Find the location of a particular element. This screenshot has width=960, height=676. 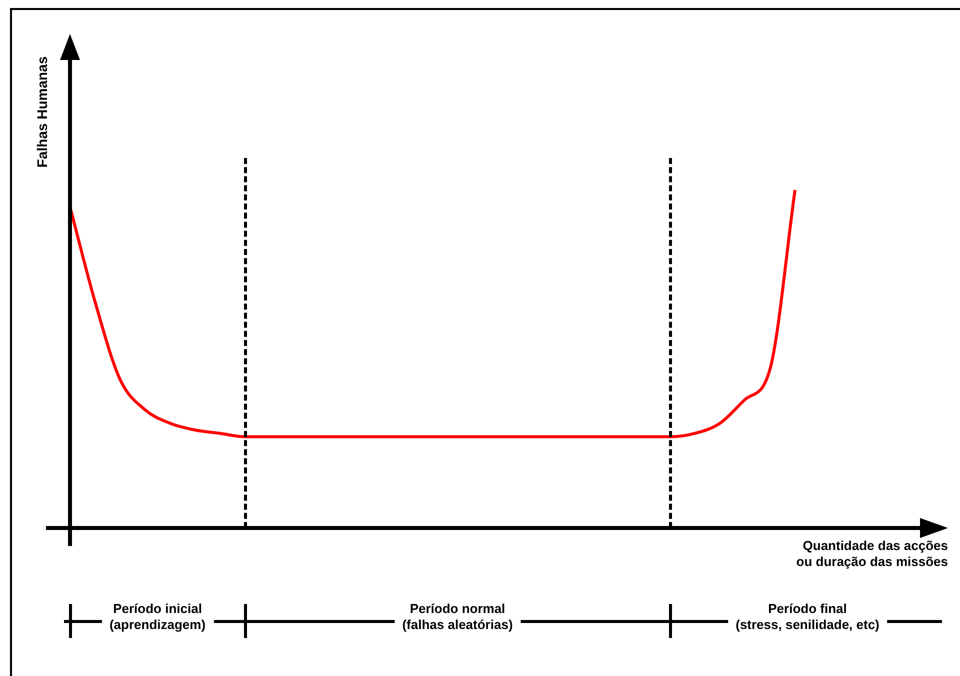

y-axis-title: Falhas Humanas is located at coordinates (42, 112).